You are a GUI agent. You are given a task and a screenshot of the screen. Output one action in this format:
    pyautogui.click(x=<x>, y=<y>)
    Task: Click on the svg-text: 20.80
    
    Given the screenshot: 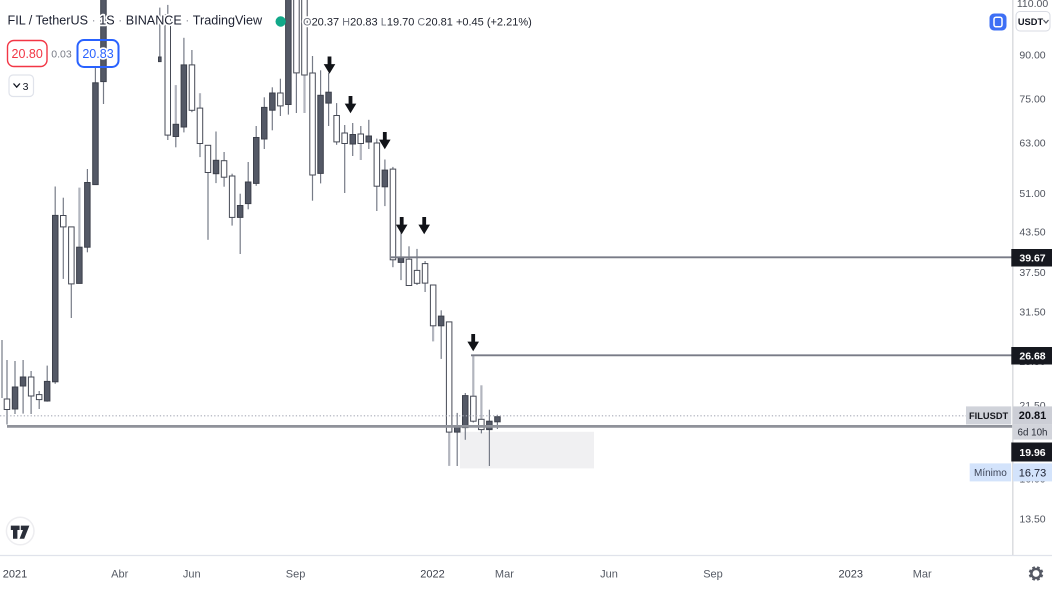 What is the action you would take?
    pyautogui.click(x=27, y=54)
    